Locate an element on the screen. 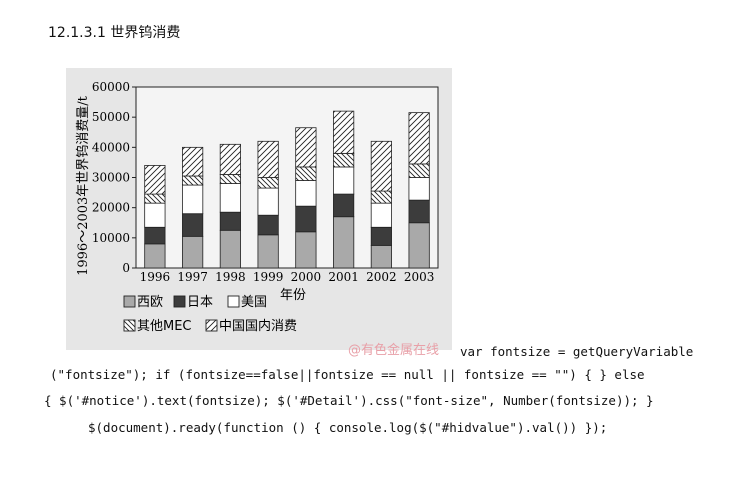 Image resolution: width=730 pixels, height=477 pixels. x-tick-label: 2002 is located at coordinates (381, 277).